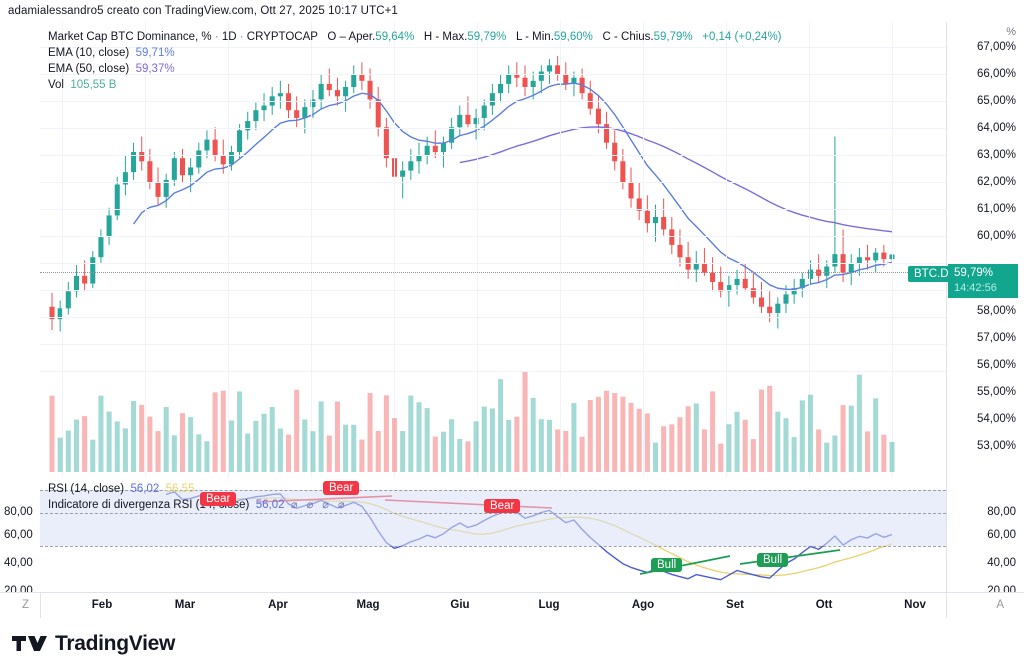 The width and height of the screenshot is (1024, 669). I want to click on legend-low-label: L - Min., so click(534, 37).